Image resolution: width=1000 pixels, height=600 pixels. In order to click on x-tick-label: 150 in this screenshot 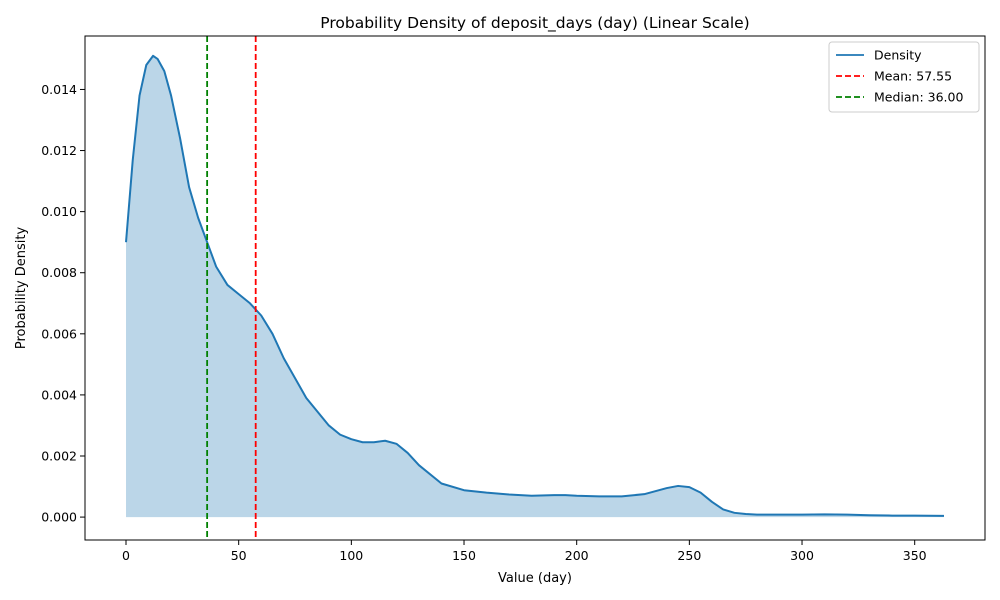, I will do `click(464, 555)`.